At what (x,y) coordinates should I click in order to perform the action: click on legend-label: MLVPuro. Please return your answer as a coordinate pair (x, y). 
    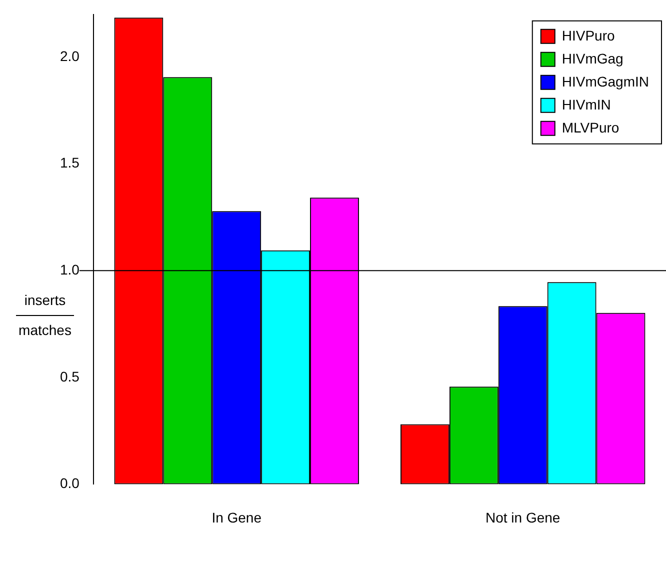
    Looking at the image, I should click on (591, 127).